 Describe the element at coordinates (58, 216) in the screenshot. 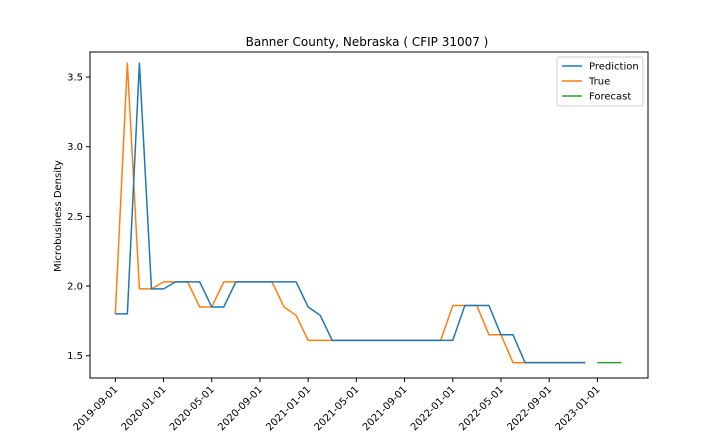

I see `y-axis-label: Microbusiness Density` at that location.